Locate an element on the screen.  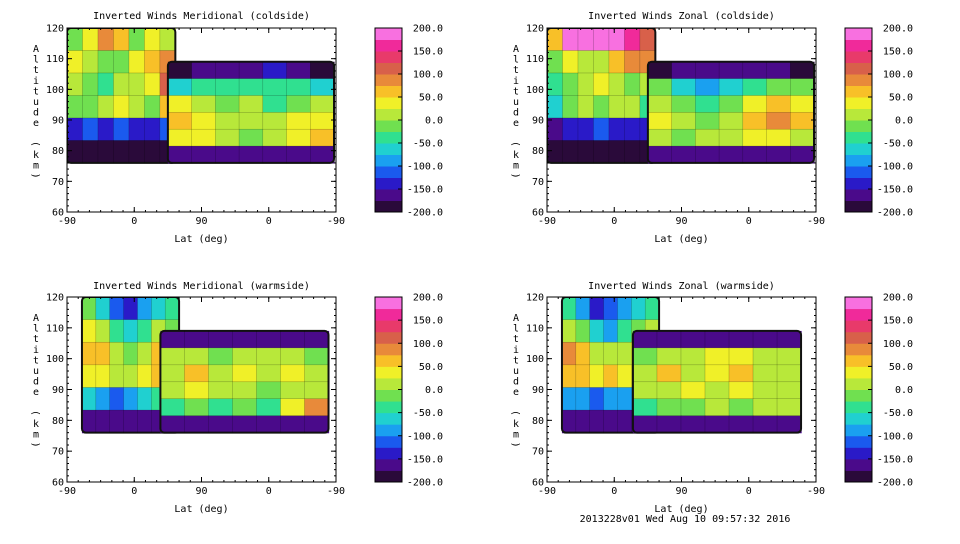
y-tick-label: 70 is located at coordinates (538, 182).